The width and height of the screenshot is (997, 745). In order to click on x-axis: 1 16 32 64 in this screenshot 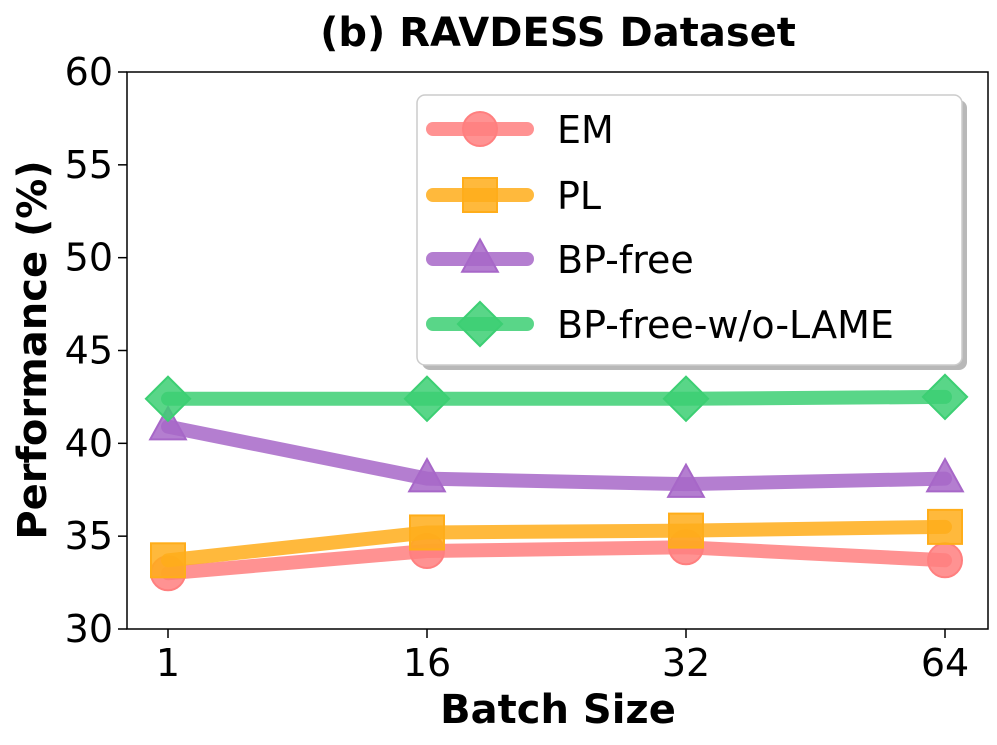, I will do `click(562, 657)`.